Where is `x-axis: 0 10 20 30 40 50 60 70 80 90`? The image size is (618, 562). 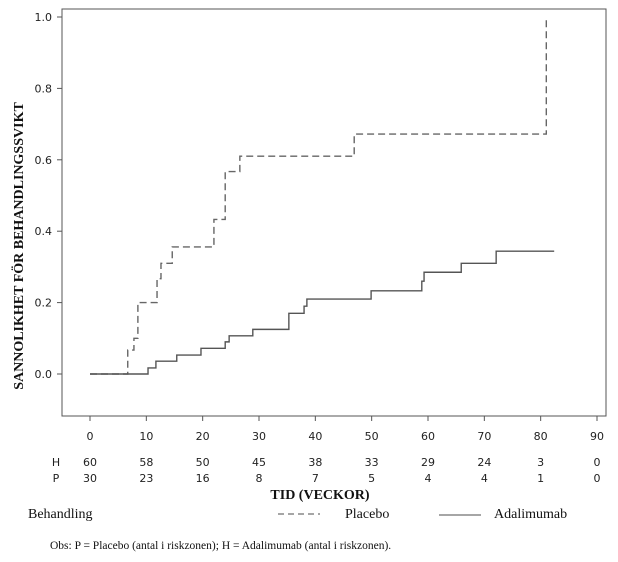
x-axis: 0 10 20 30 40 50 60 70 80 90 is located at coordinates (345, 429).